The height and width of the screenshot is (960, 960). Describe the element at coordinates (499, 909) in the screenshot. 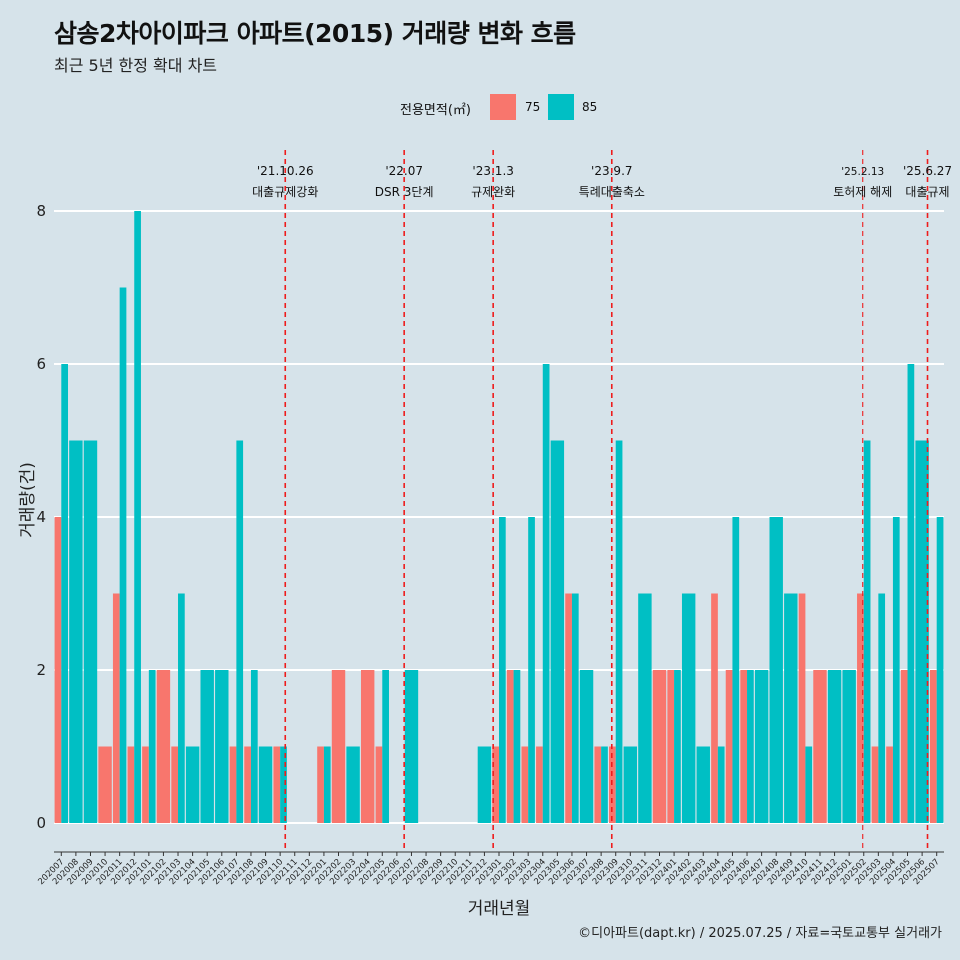

I see `x-axis-title: 거래년월` at that location.